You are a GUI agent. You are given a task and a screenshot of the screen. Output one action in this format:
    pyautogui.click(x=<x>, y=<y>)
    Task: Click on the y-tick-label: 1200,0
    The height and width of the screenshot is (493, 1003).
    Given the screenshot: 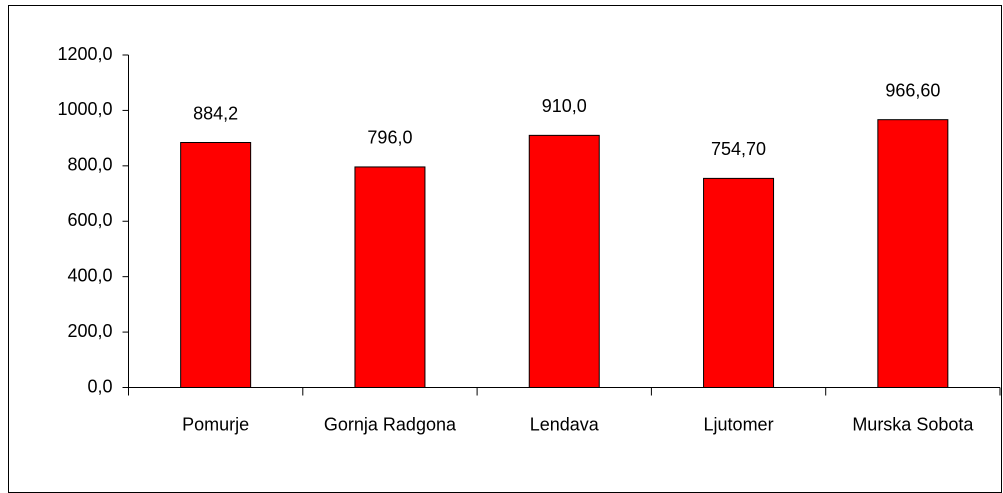 What is the action you would take?
    pyautogui.click(x=84, y=54)
    